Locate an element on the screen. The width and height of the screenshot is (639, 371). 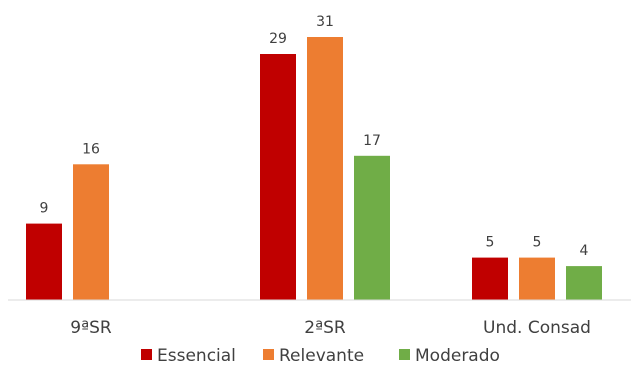
bar-relevante-9-sr is located at coordinates (91, 232).